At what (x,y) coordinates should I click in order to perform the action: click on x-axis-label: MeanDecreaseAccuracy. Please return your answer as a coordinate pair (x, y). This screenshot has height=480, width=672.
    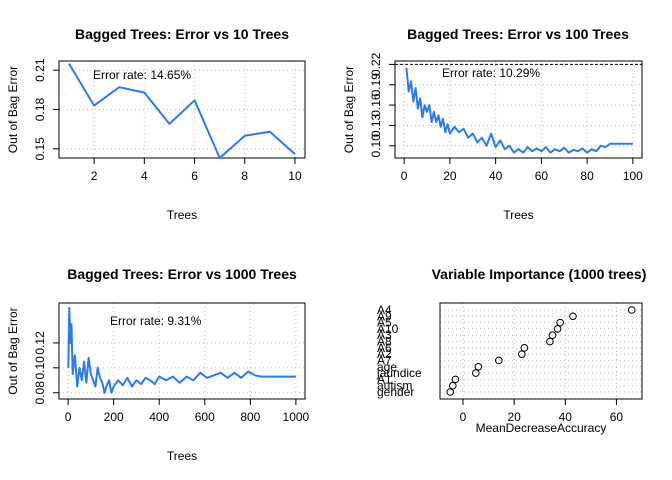
    Looking at the image, I should click on (541, 428).